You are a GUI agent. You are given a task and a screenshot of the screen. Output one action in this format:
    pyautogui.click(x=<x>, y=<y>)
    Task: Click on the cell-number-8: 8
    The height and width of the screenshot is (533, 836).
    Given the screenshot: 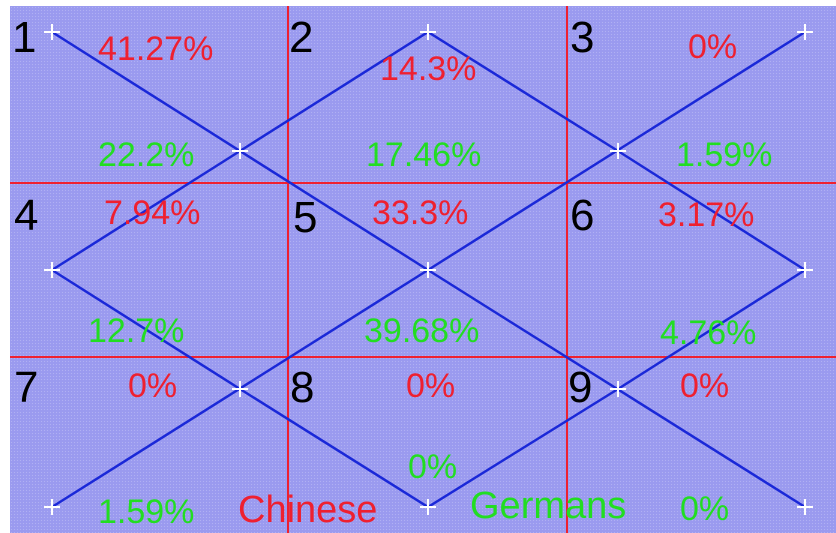 What is the action you would take?
    pyautogui.click(x=302, y=387)
    